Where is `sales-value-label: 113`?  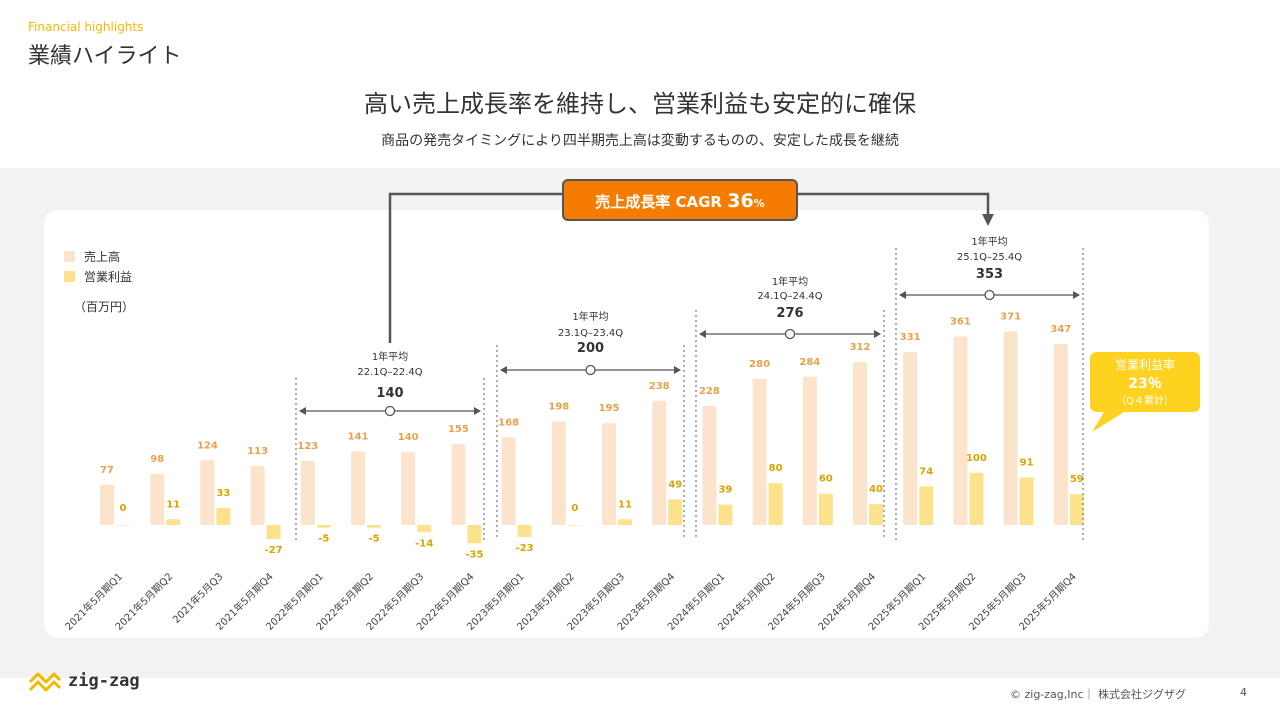 sales-value-label: 113 is located at coordinates (257, 451).